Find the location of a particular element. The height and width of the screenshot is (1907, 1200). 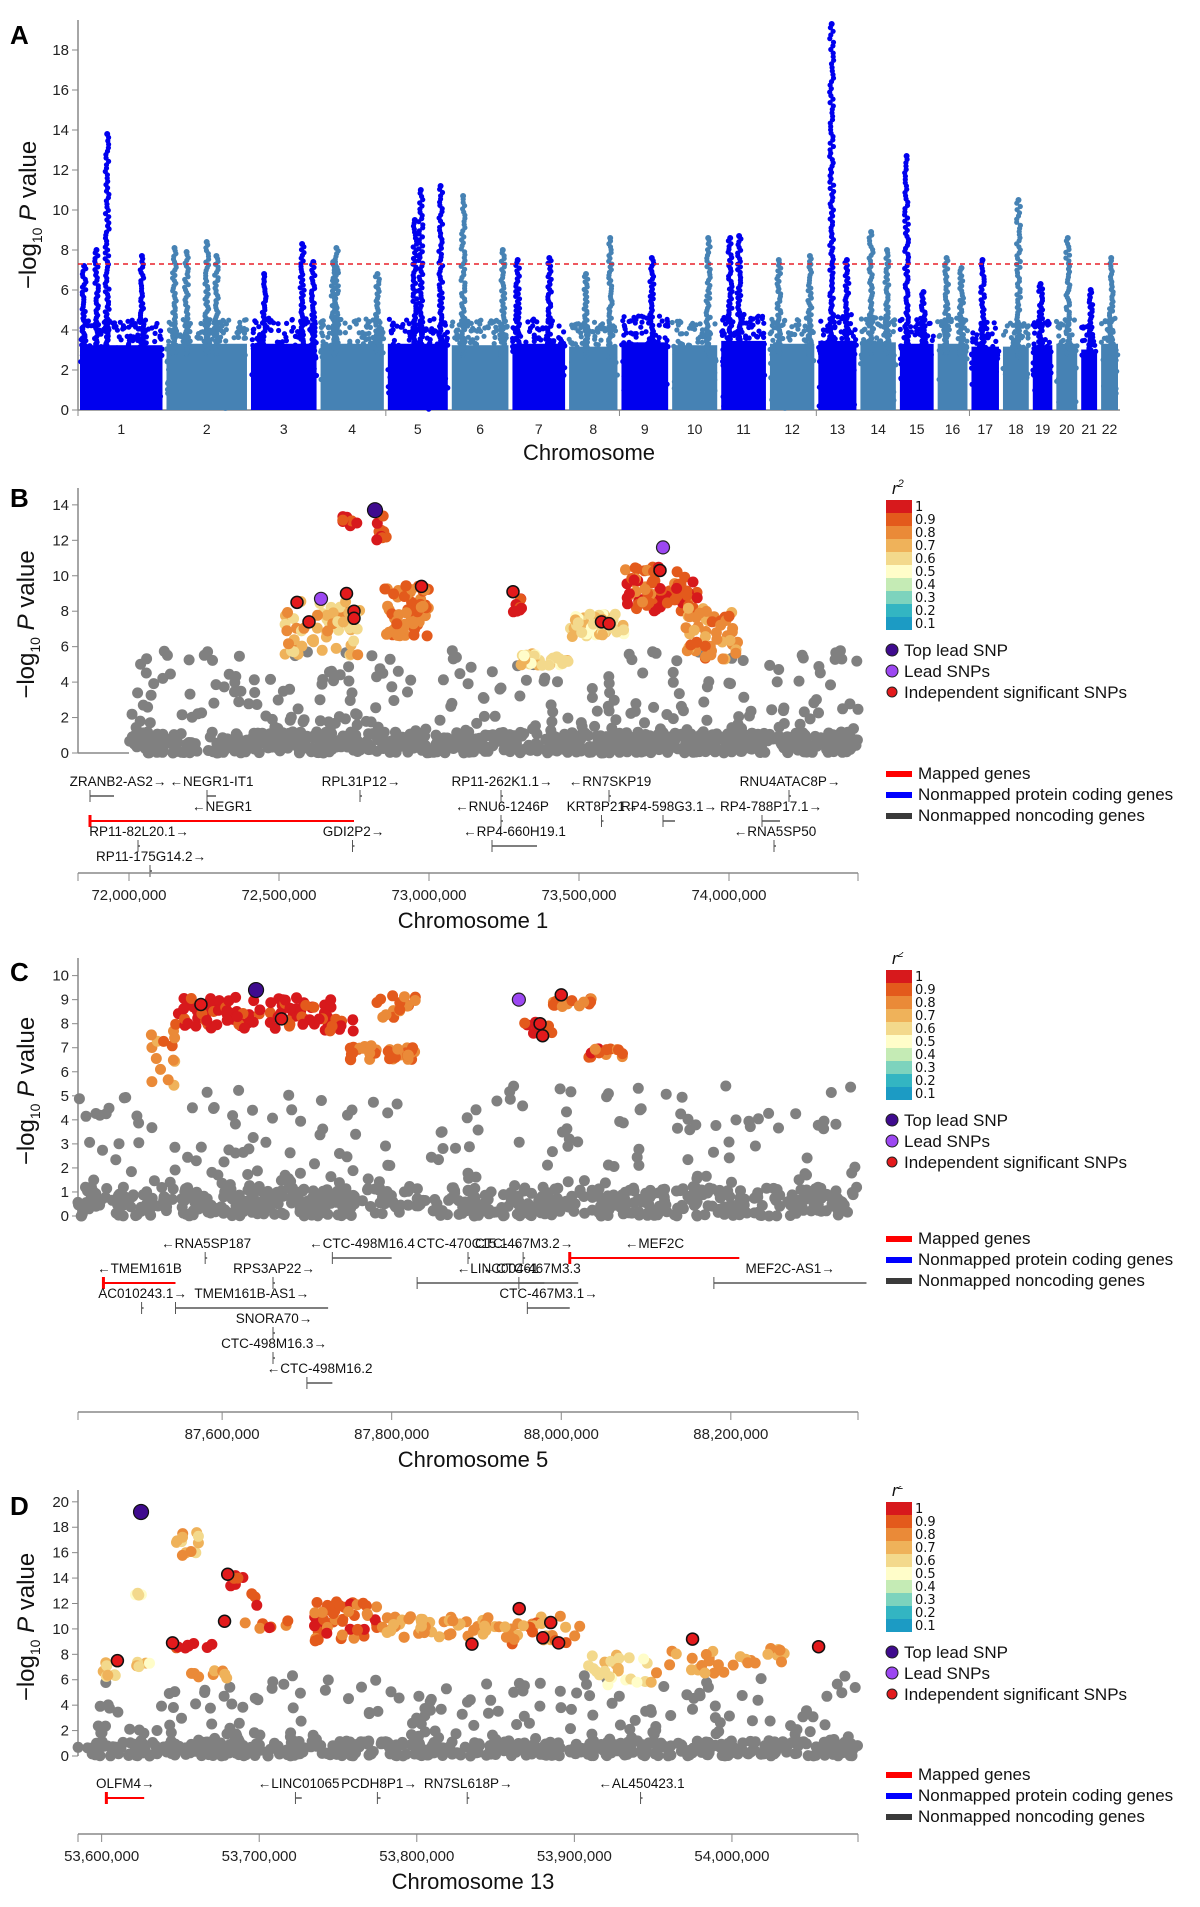

chromosome-label: 8 is located at coordinates (593, 429).